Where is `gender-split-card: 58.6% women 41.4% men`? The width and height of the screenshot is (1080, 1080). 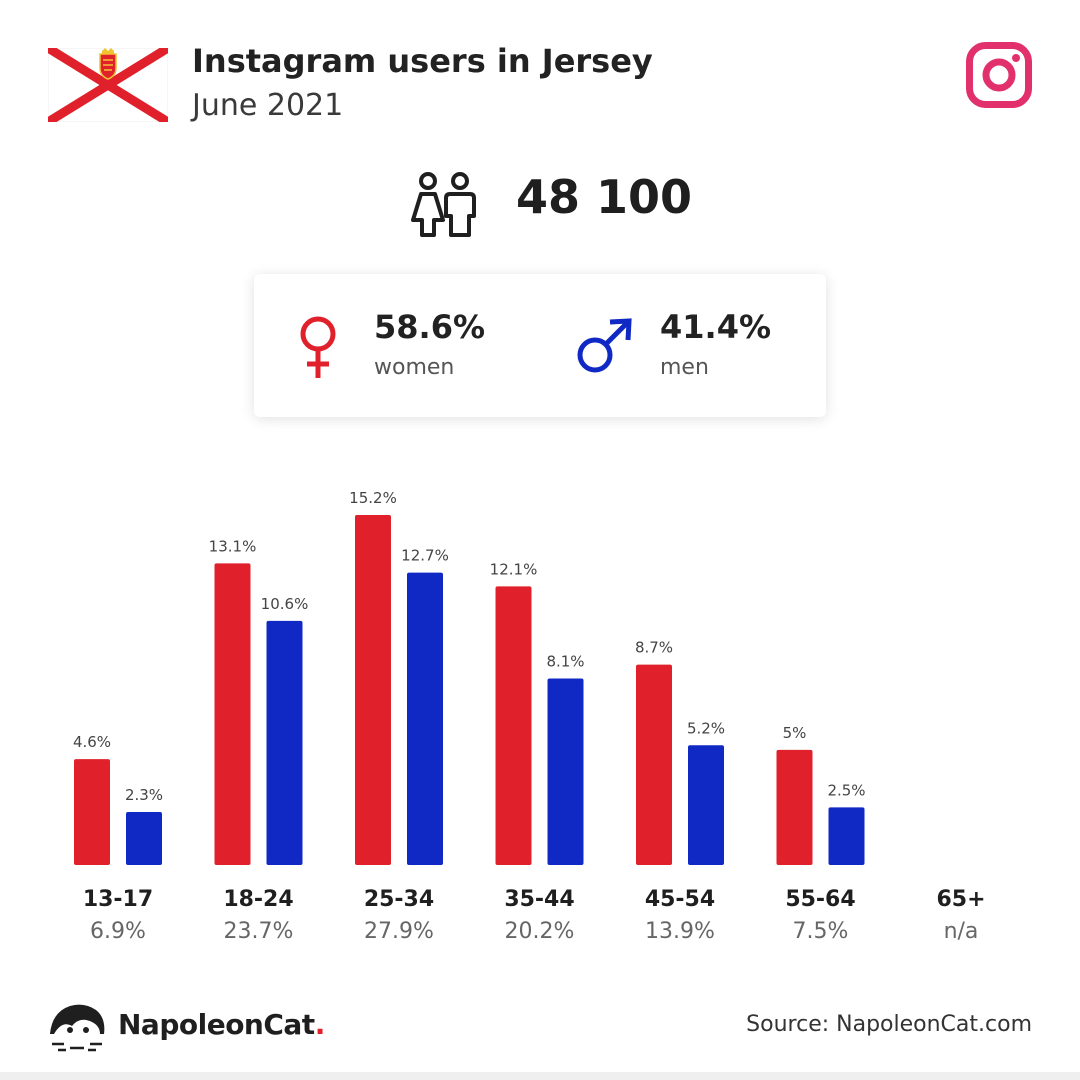 gender-split-card: 58.6% women 41.4% men is located at coordinates (540, 345).